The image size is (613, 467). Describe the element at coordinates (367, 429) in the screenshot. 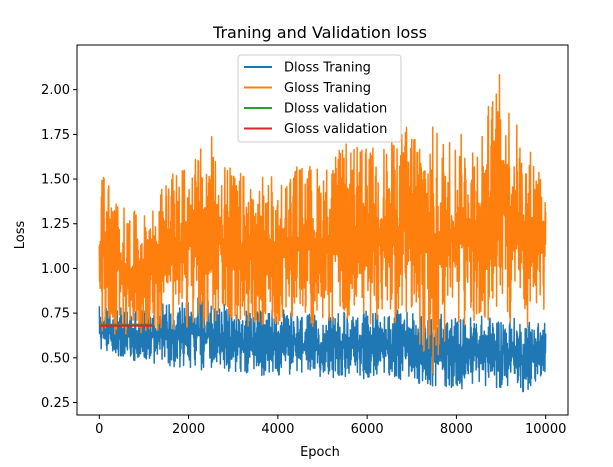

I see `x-tick-label: 6000` at that location.